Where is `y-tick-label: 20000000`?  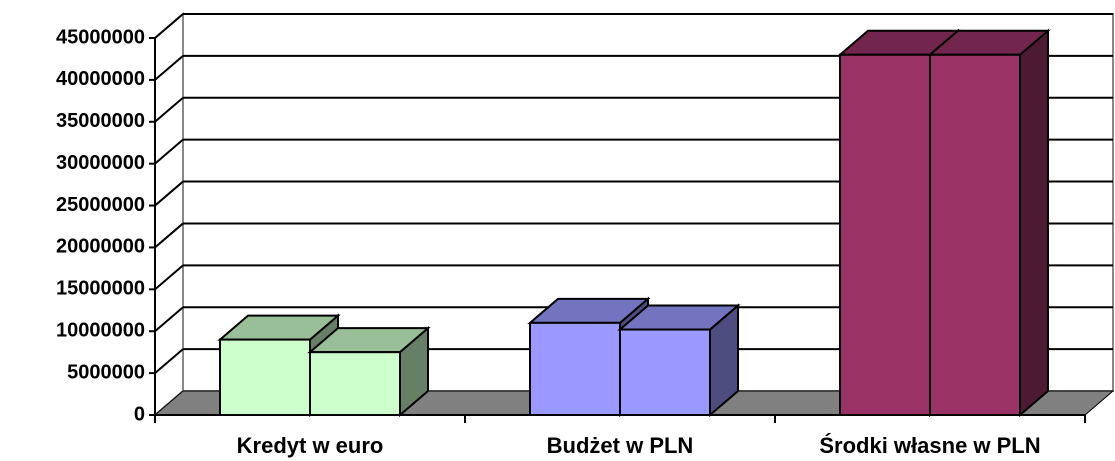
y-tick-label: 20000000 is located at coordinates (100, 247).